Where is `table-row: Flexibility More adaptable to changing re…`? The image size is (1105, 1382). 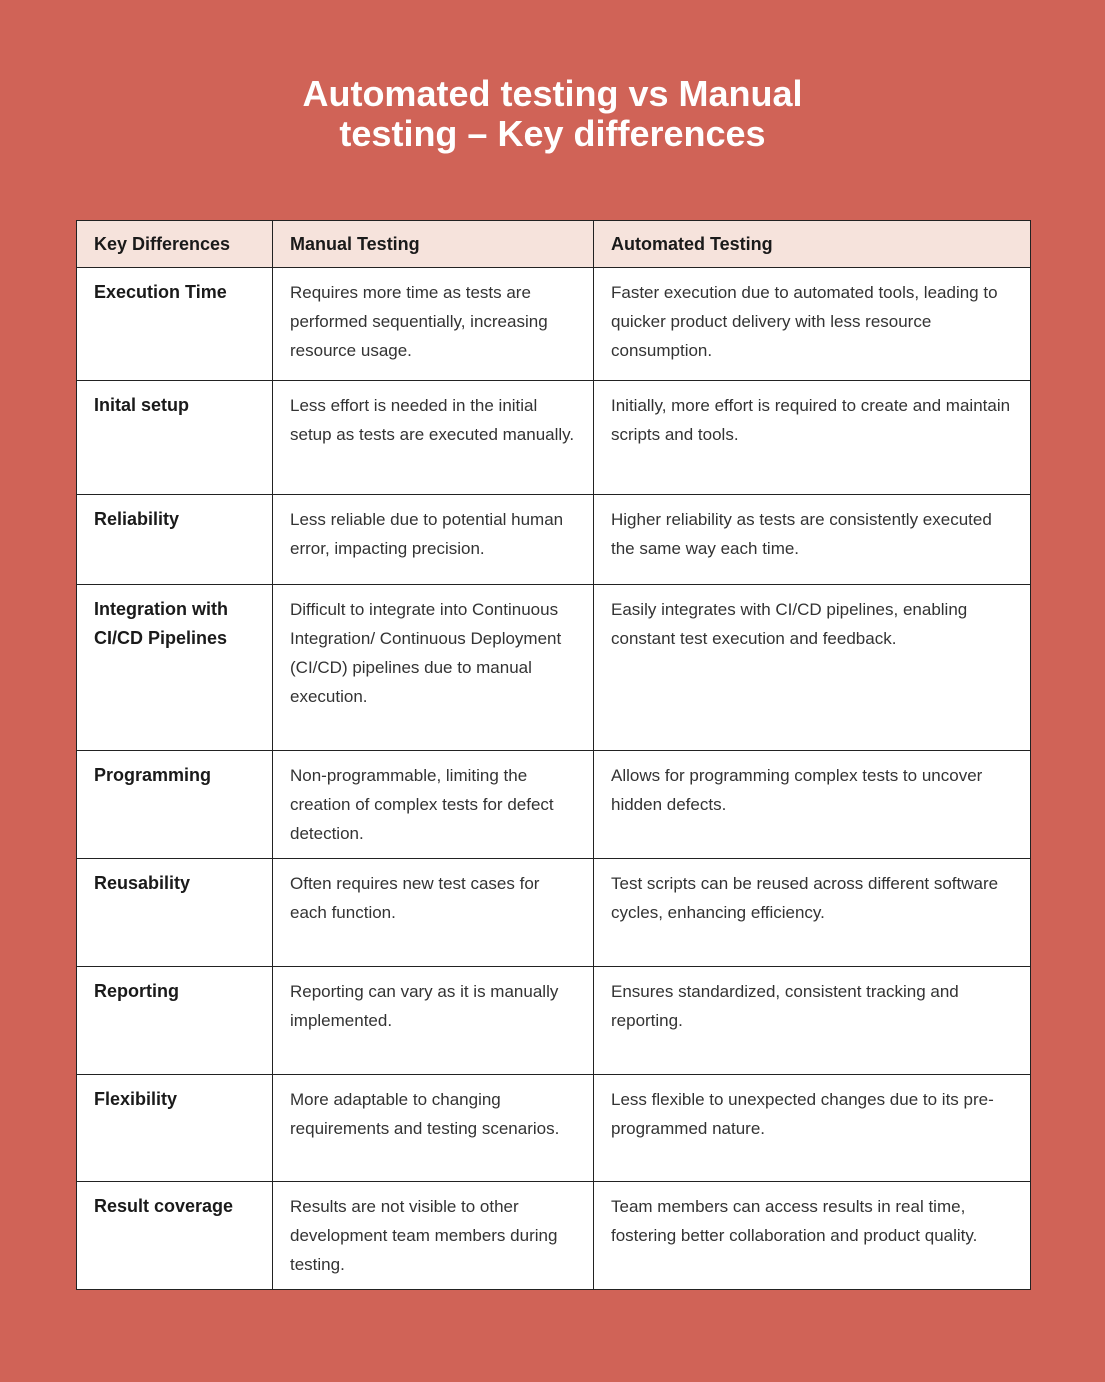 table-row: Flexibility More adaptable to changing re… is located at coordinates (553, 1128).